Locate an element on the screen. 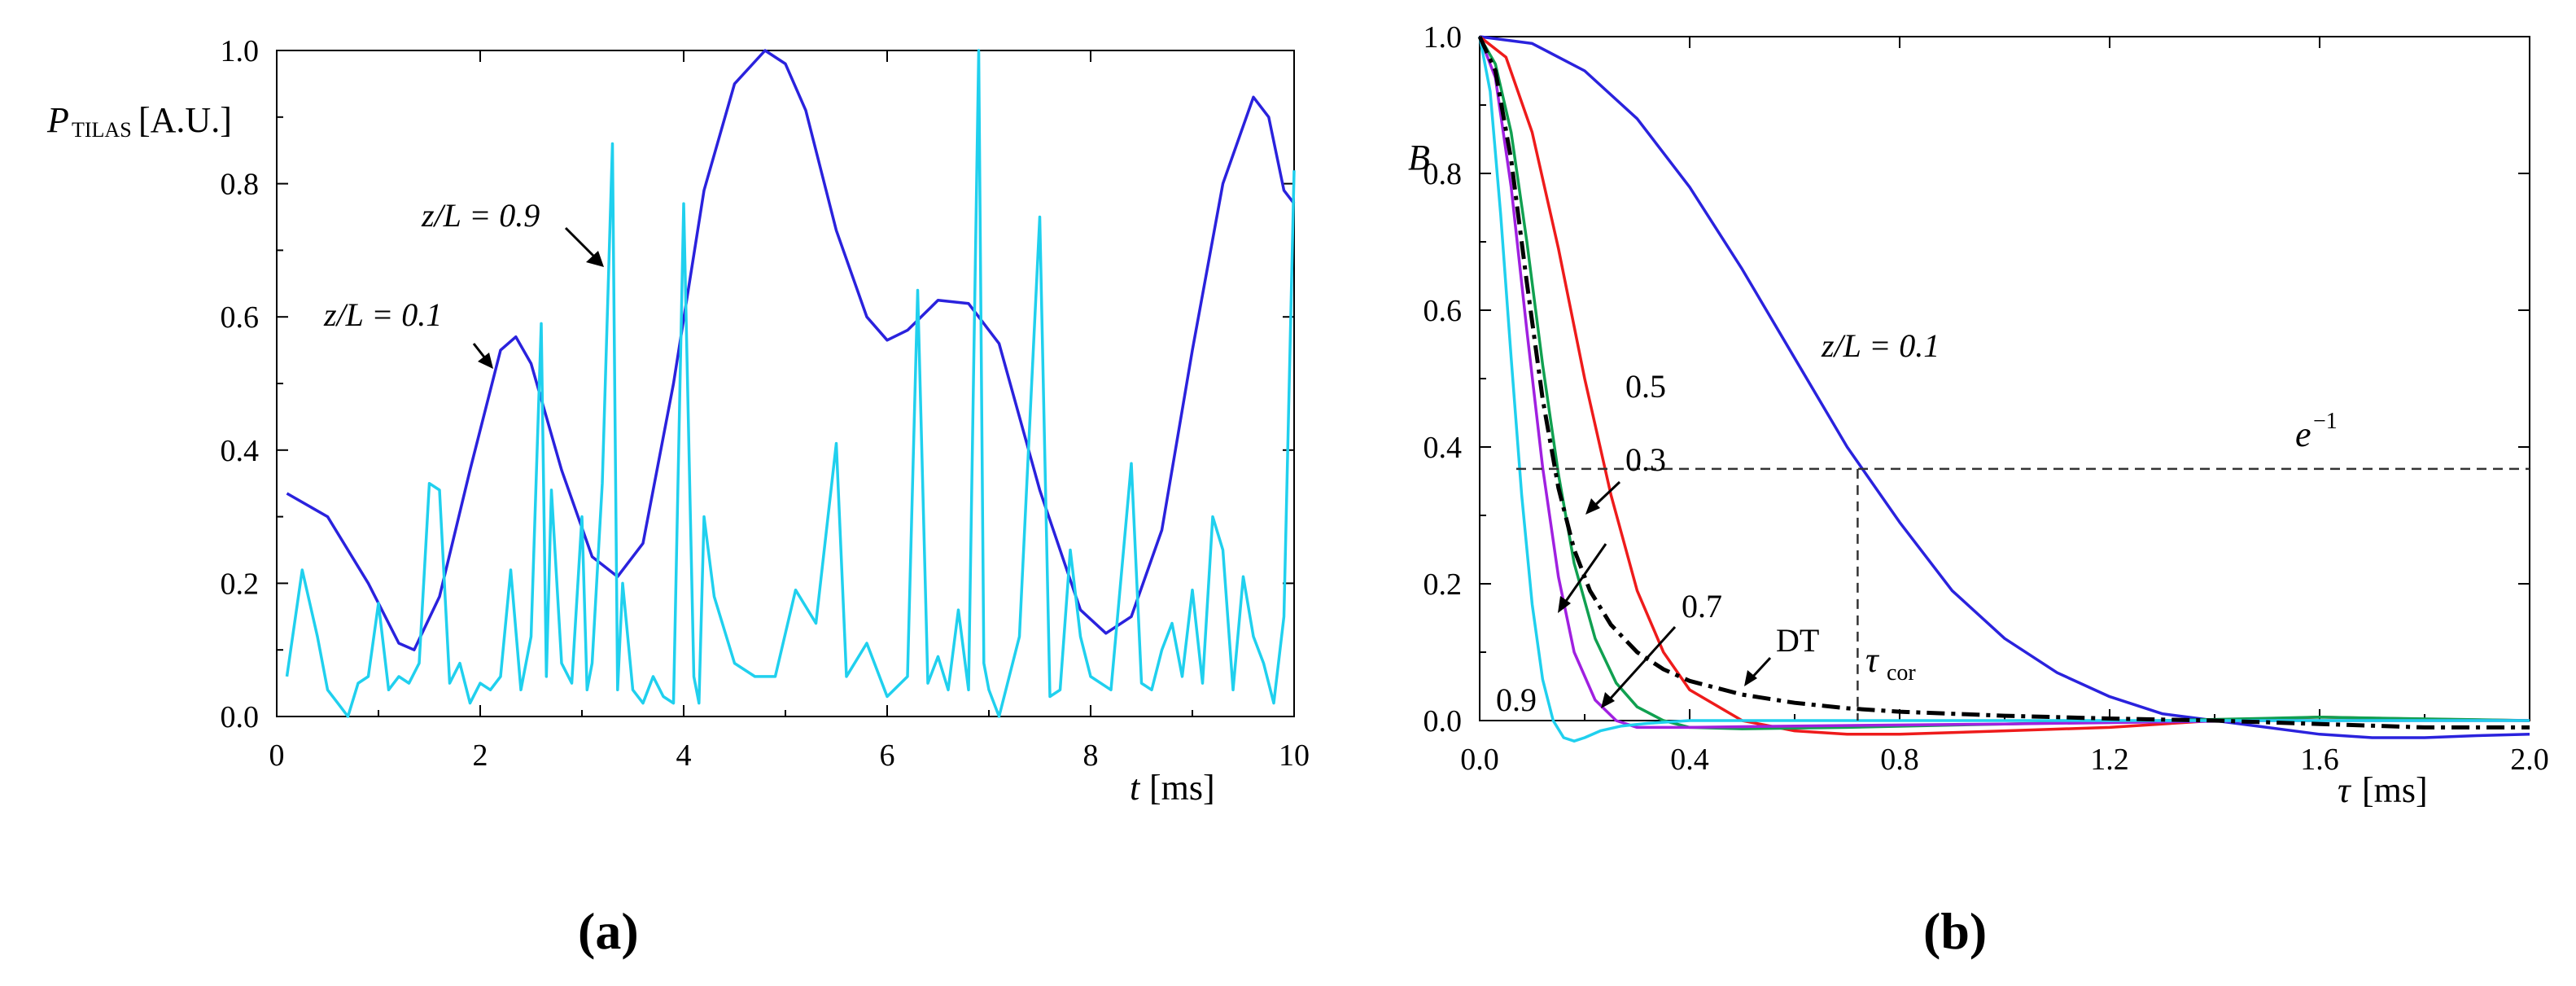  annotation-b-09: 0.9 is located at coordinates (1516, 699).